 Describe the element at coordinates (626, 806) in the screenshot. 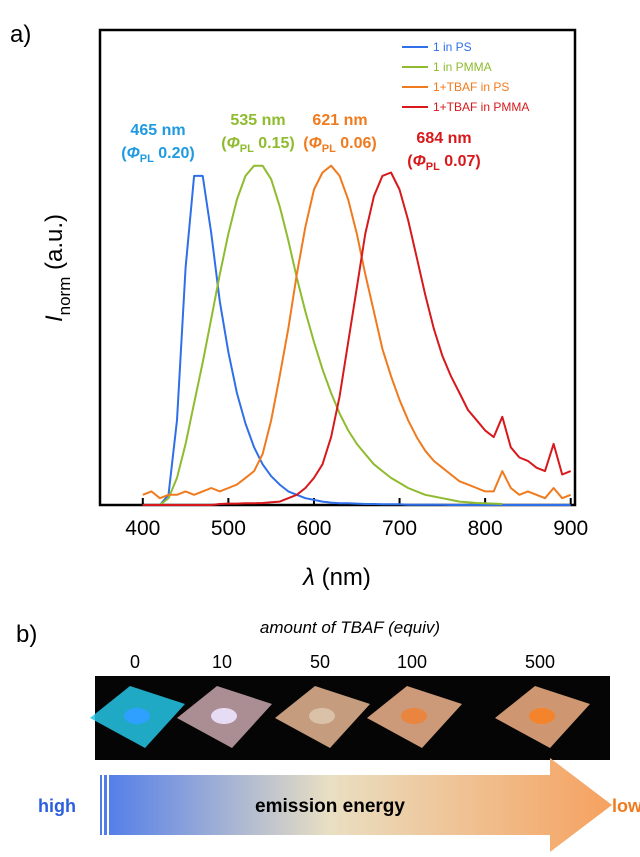

I see `arrow-right-label: low` at that location.